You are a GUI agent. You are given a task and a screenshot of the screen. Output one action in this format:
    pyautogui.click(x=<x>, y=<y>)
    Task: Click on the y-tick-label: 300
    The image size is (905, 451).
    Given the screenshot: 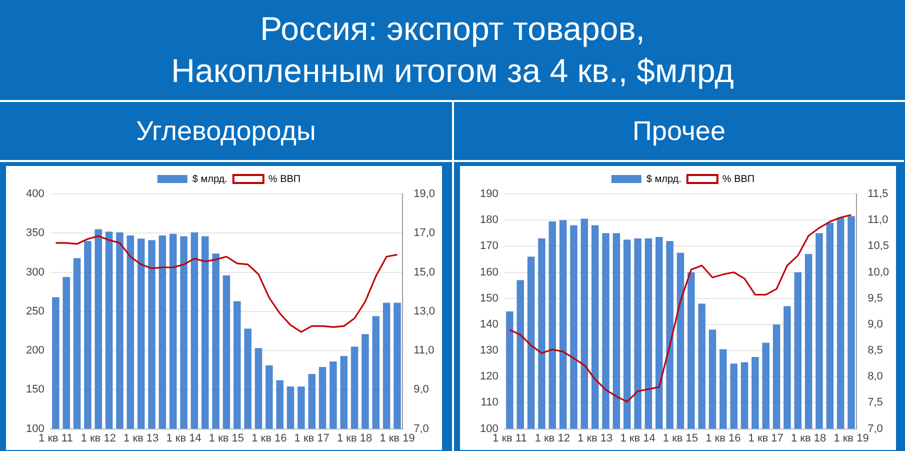 What is the action you would take?
    pyautogui.click(x=35, y=272)
    